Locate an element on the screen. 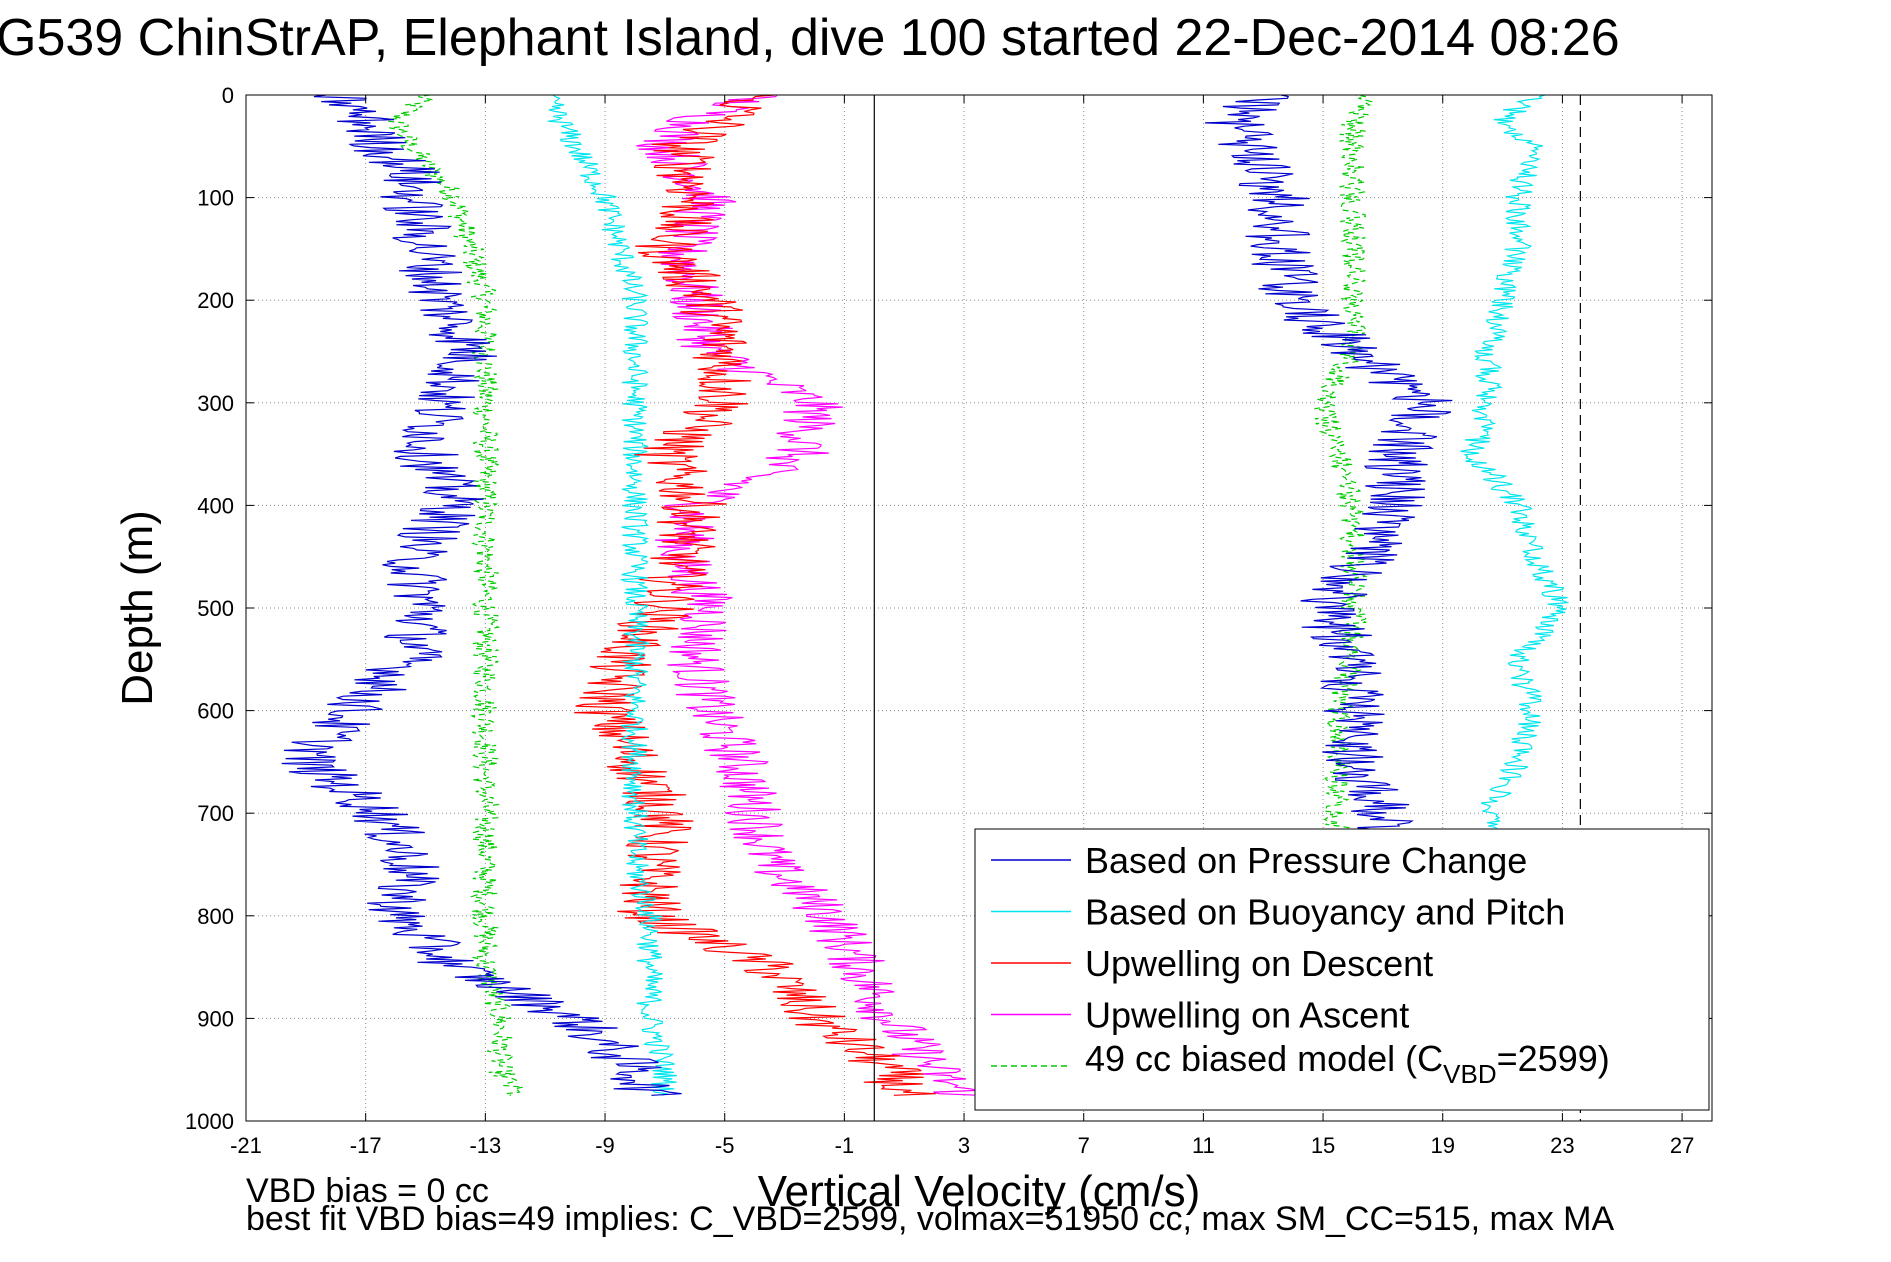  x-tick-label: 7 is located at coordinates (1084, 1145).